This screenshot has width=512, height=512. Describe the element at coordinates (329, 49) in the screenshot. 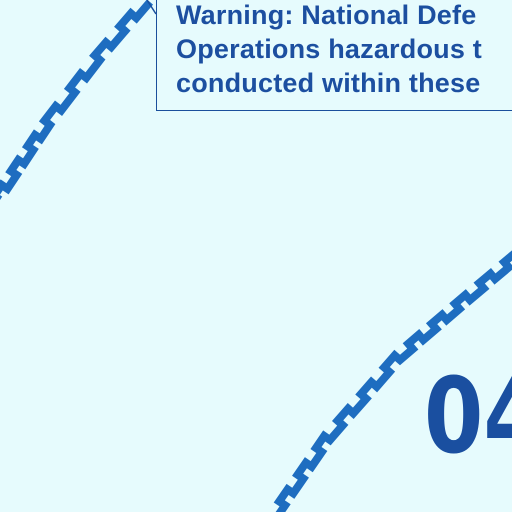

I see `warning-note-line-2: Operations hazardous t` at that location.